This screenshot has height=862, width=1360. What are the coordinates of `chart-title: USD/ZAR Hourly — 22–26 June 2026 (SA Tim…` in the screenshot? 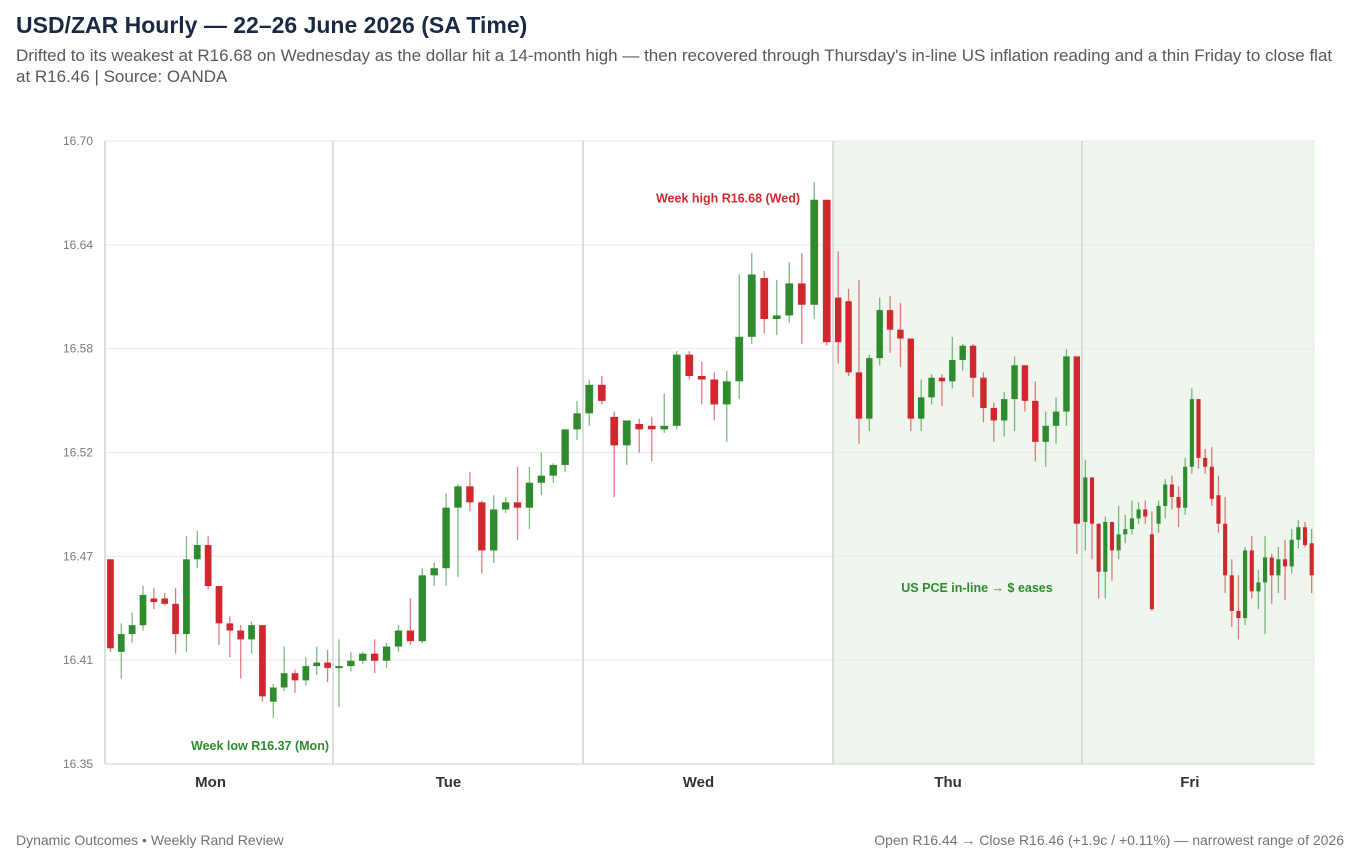 It's located at (272, 25).